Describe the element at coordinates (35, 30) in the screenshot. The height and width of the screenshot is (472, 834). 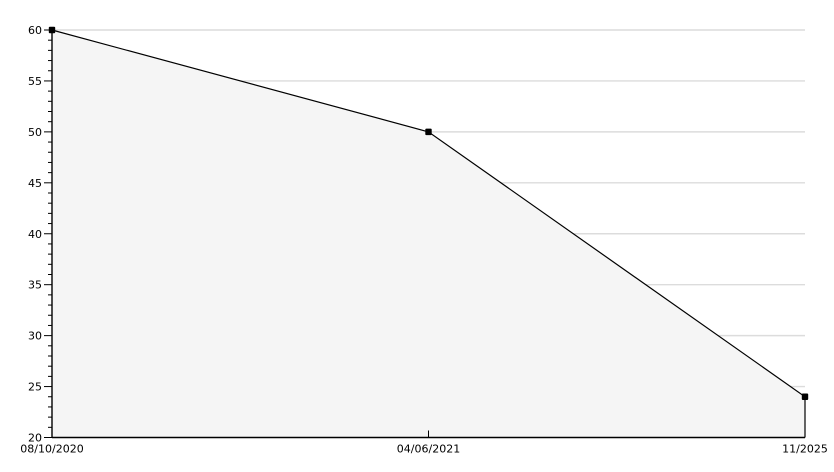
I see `y-axis-tick-label: 60` at that location.